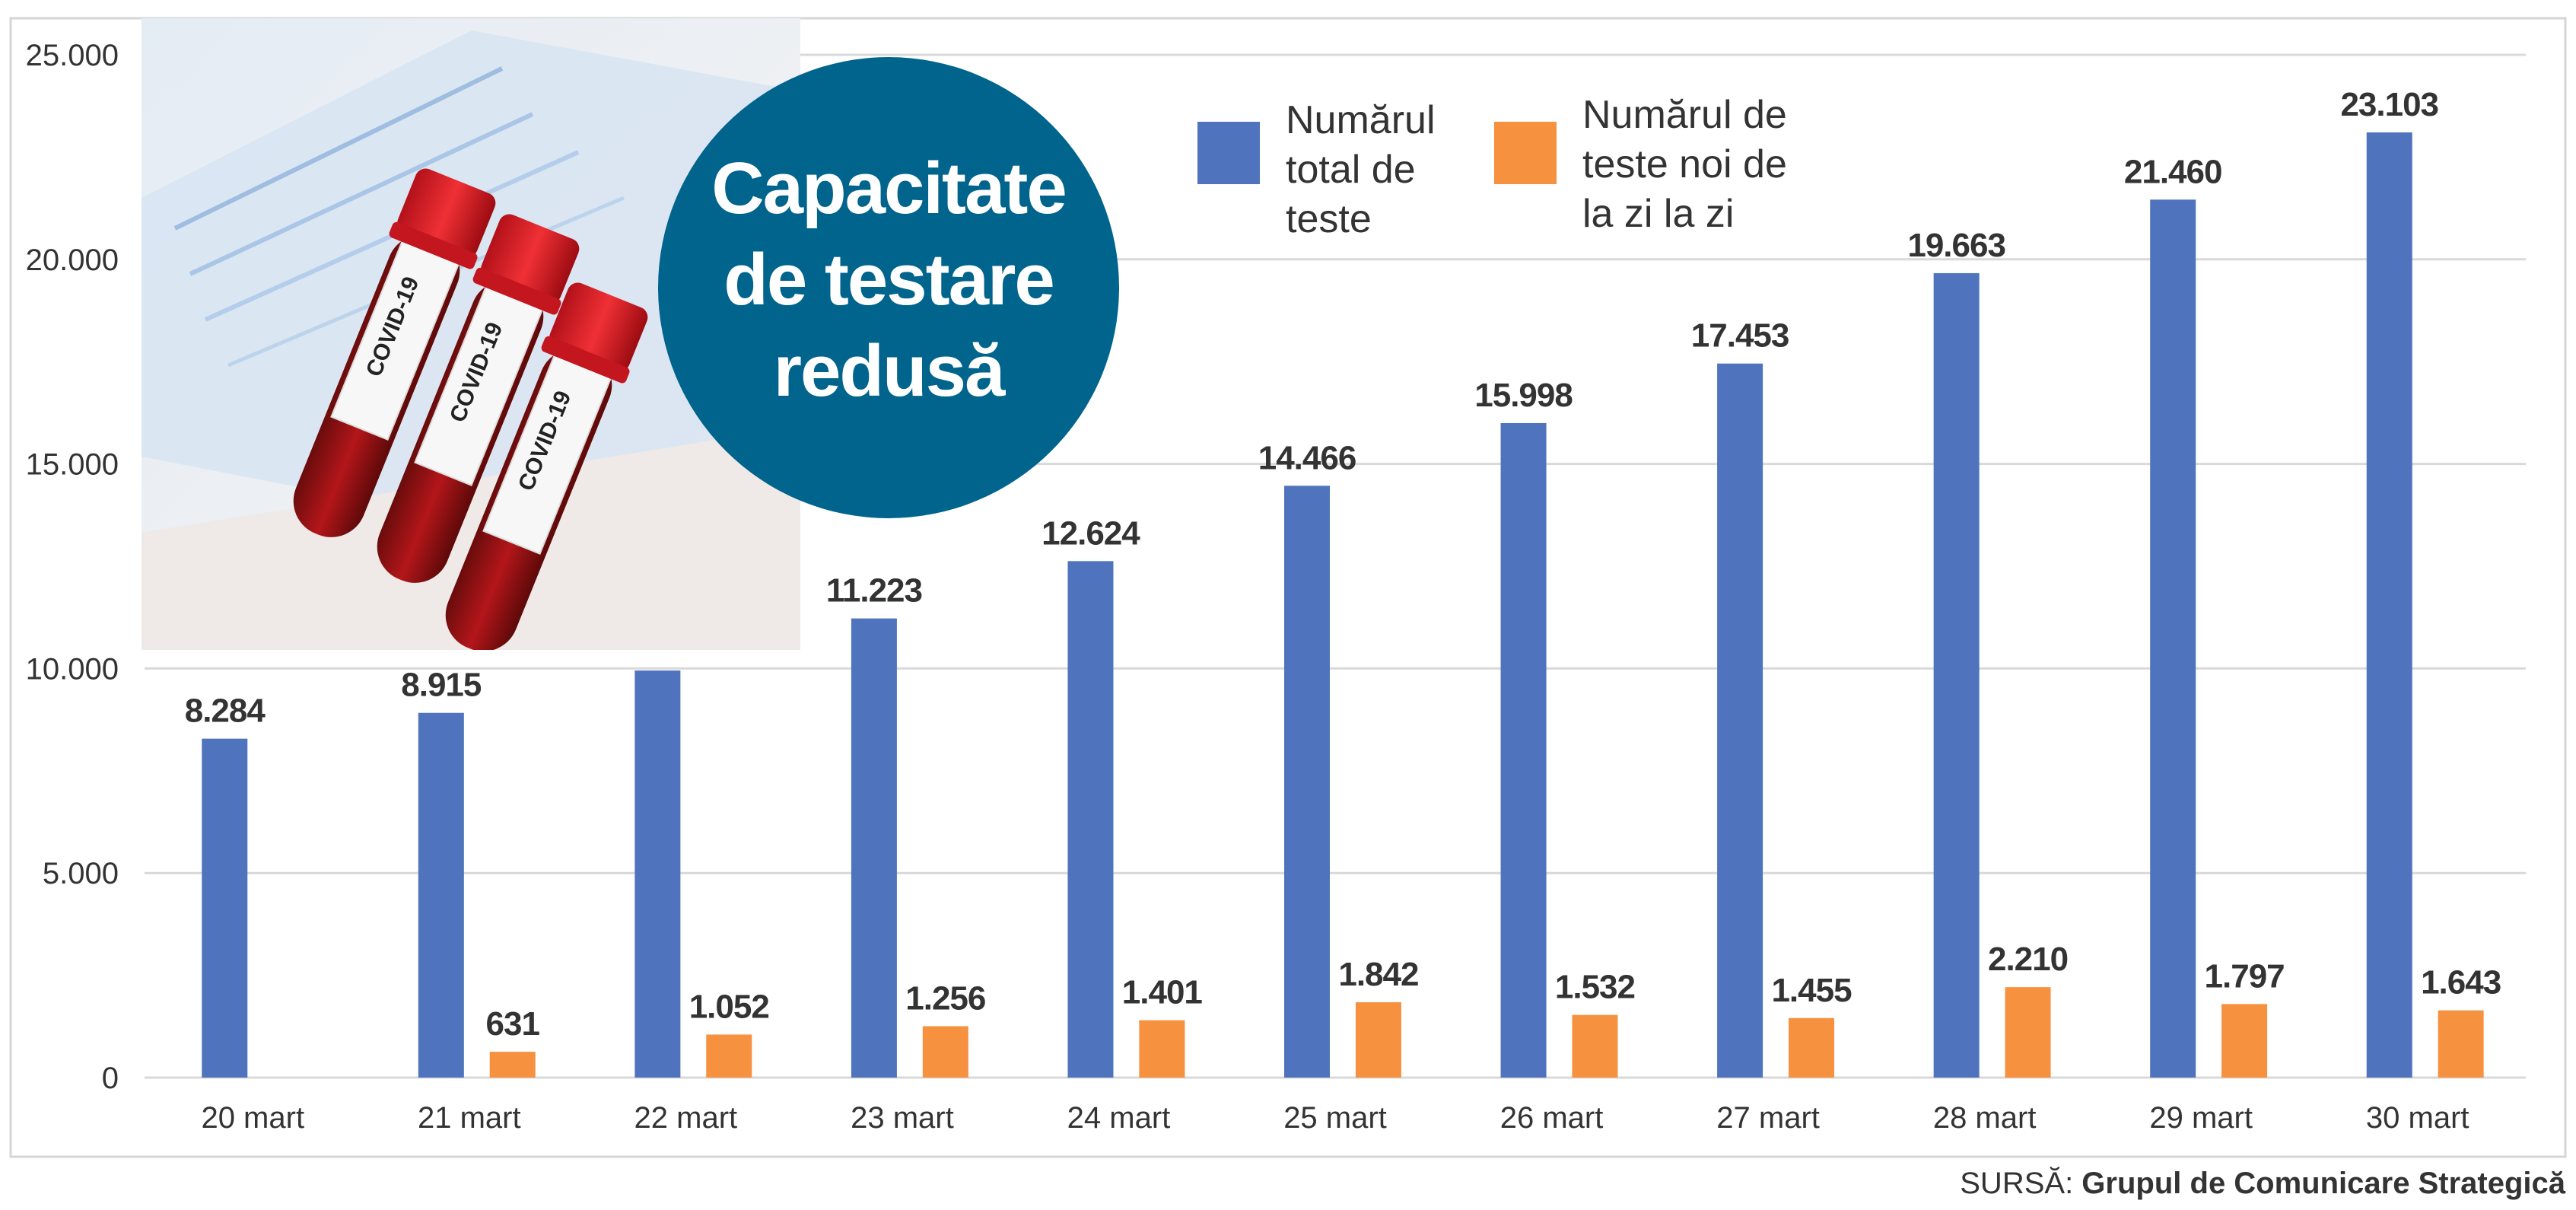  What do you see at coordinates (72, 669) in the screenshot?
I see `y-tick-label: 10.000` at bounding box center [72, 669].